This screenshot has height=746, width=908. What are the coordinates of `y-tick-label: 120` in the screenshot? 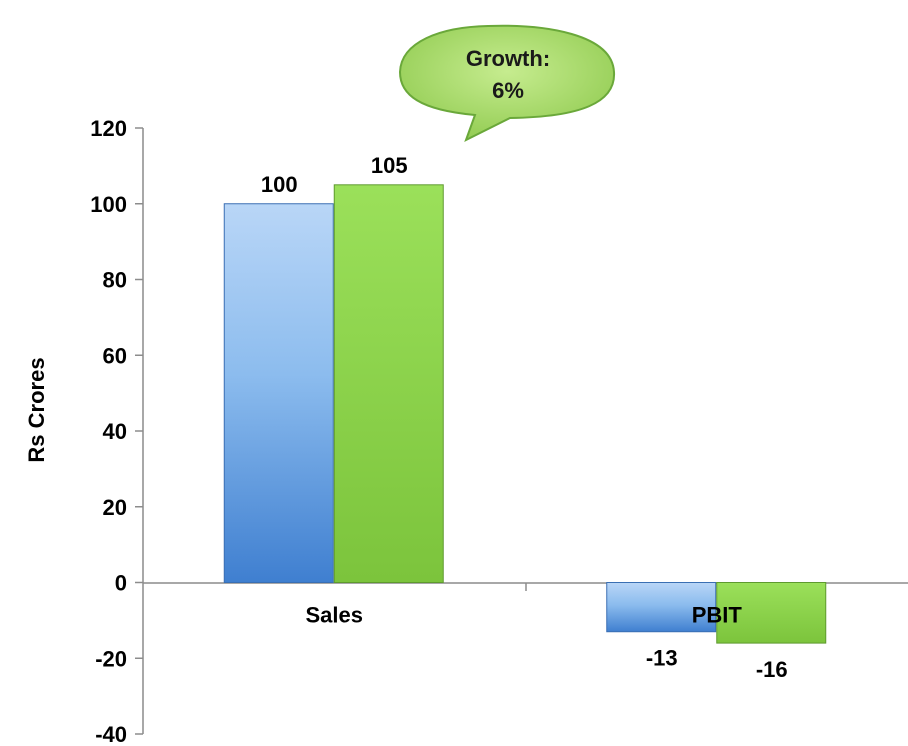 It's located at (108, 128).